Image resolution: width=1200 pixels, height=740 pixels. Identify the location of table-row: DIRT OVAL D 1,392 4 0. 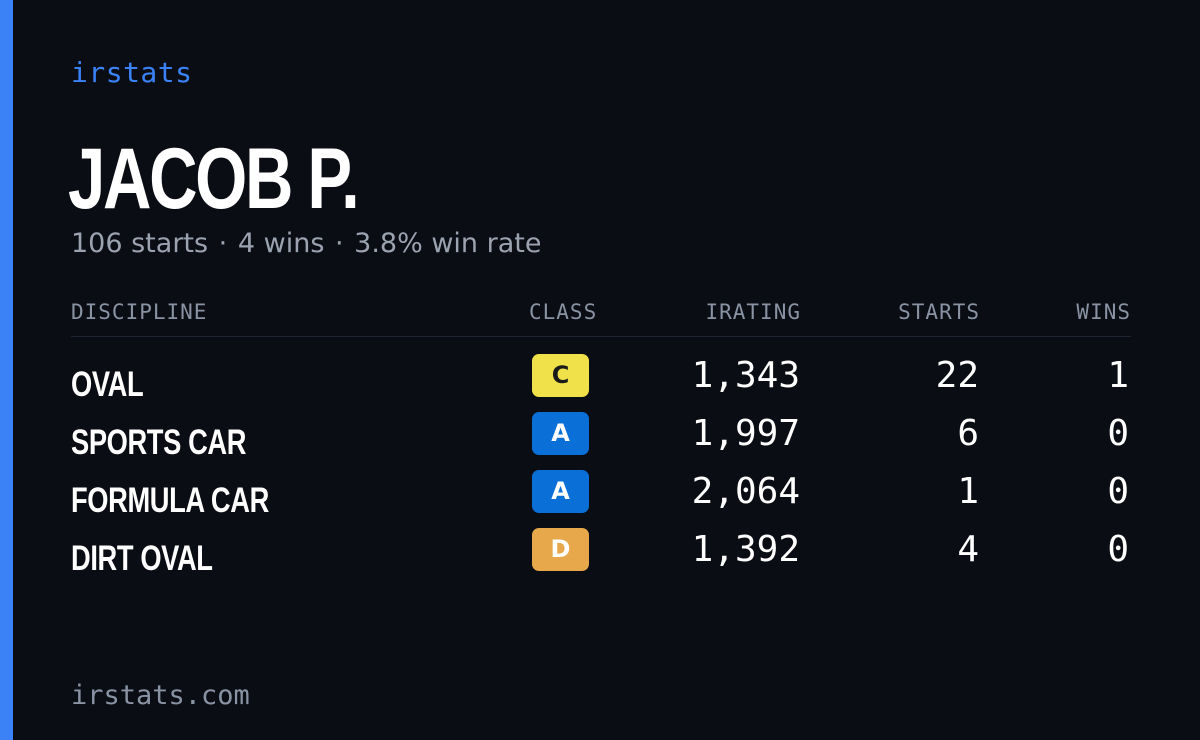
(601, 555).